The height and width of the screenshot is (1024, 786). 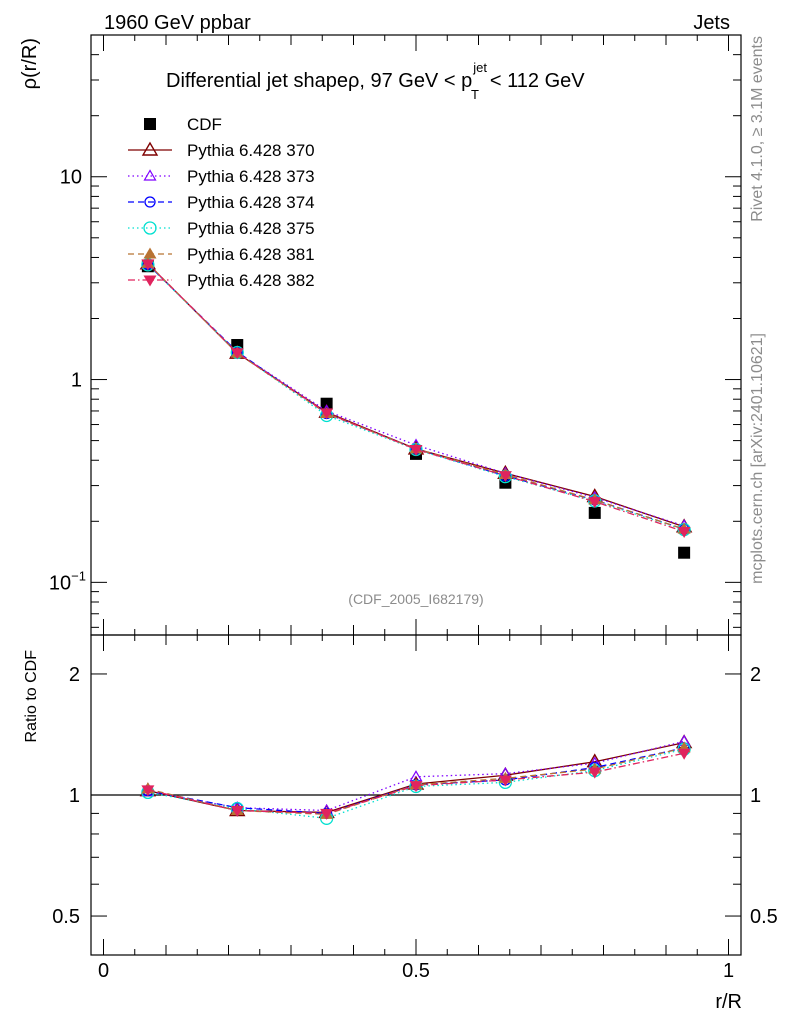 I want to click on rivet-label: Rivet 4.1.0, ≥ 3.1M events, so click(x=757, y=129).